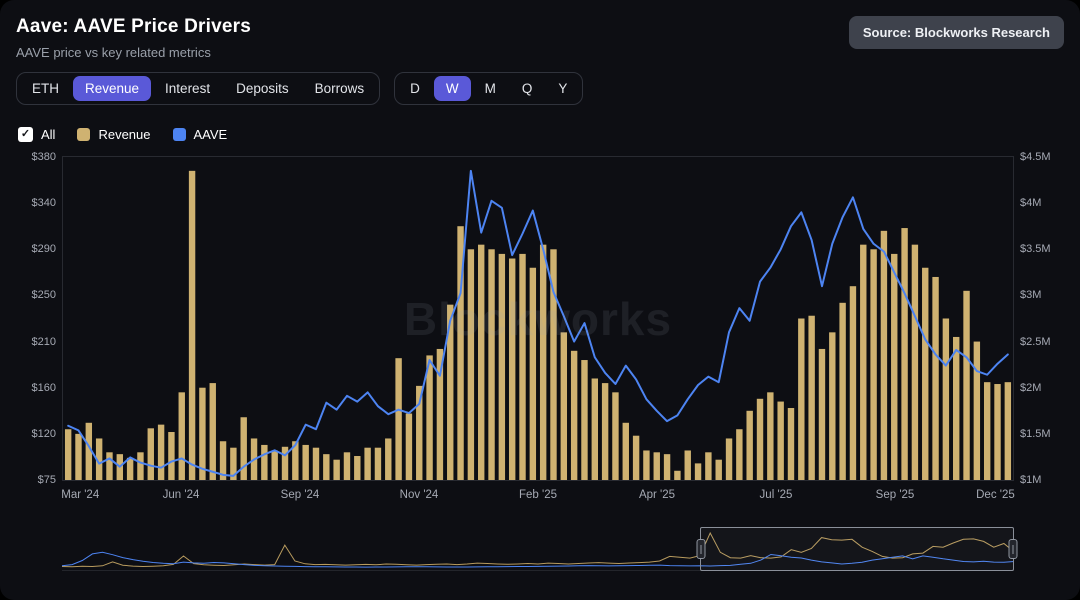 The image size is (1080, 600). What do you see at coordinates (452, 88) in the screenshot?
I see `interval-w: W` at bounding box center [452, 88].